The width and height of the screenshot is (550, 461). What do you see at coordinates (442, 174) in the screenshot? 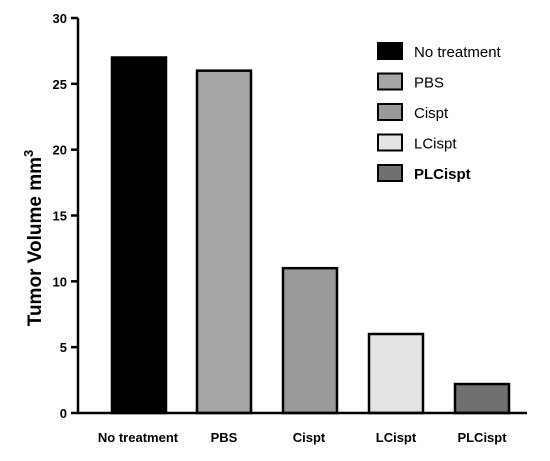
I see `legend-label: PLCispt` at bounding box center [442, 174].